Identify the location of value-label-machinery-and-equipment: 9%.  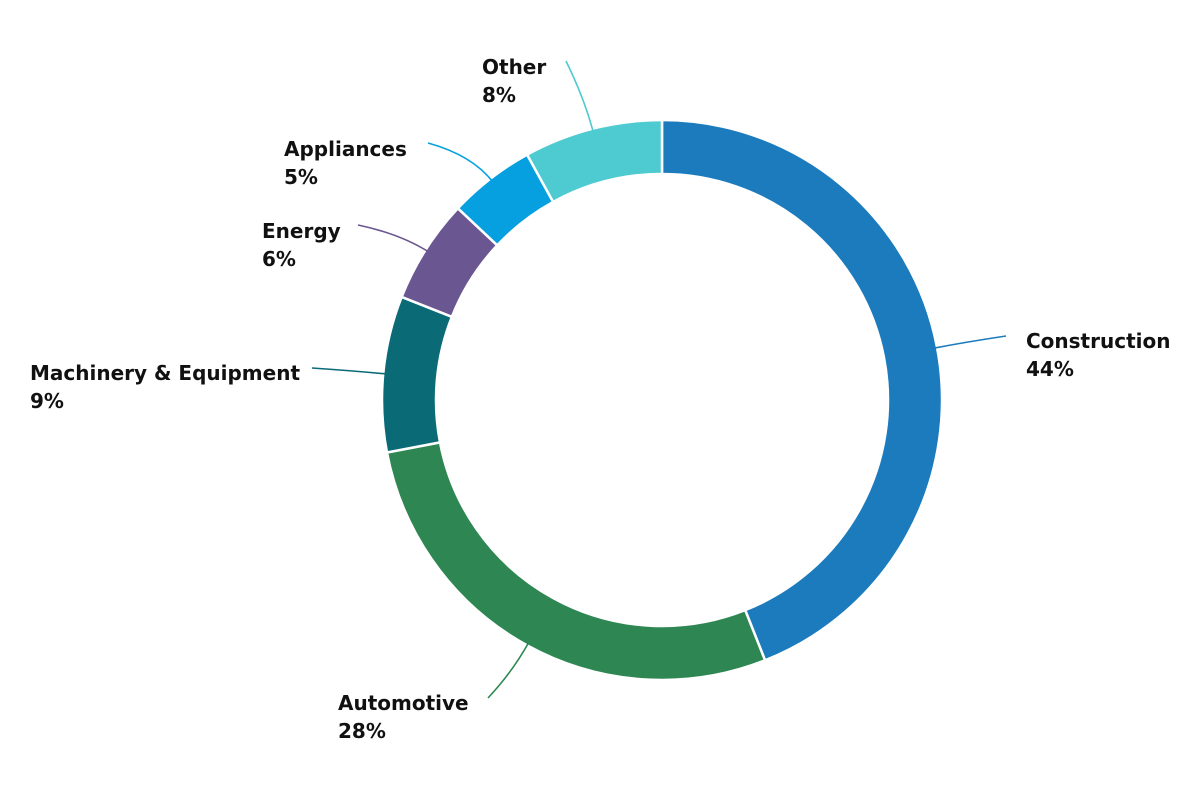
(47, 401).